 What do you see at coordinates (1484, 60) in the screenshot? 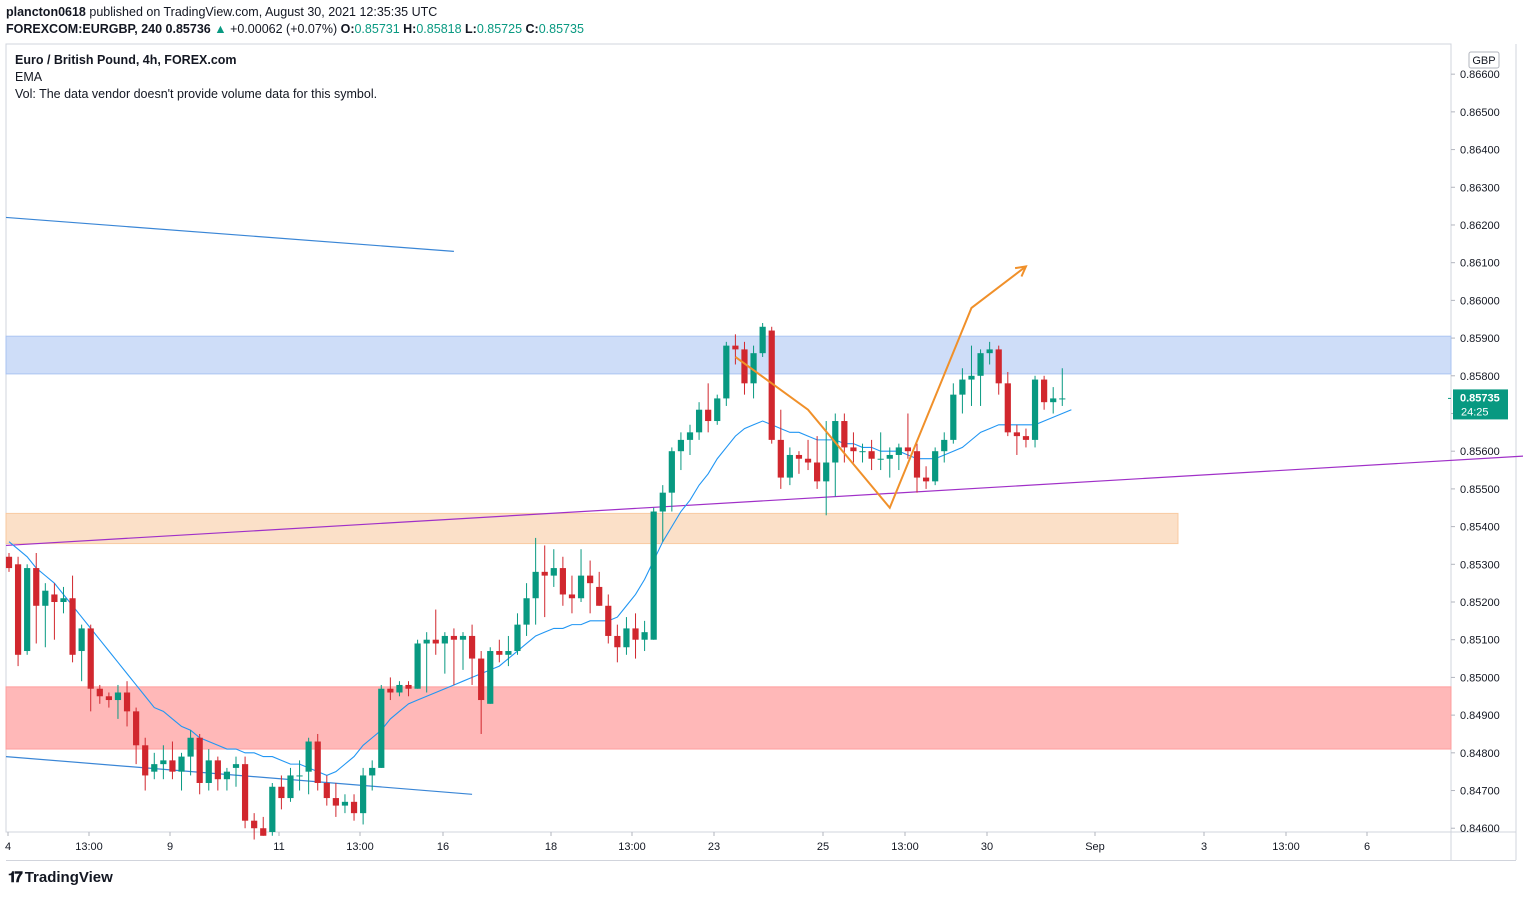
I see `currency-badge` at bounding box center [1484, 60].